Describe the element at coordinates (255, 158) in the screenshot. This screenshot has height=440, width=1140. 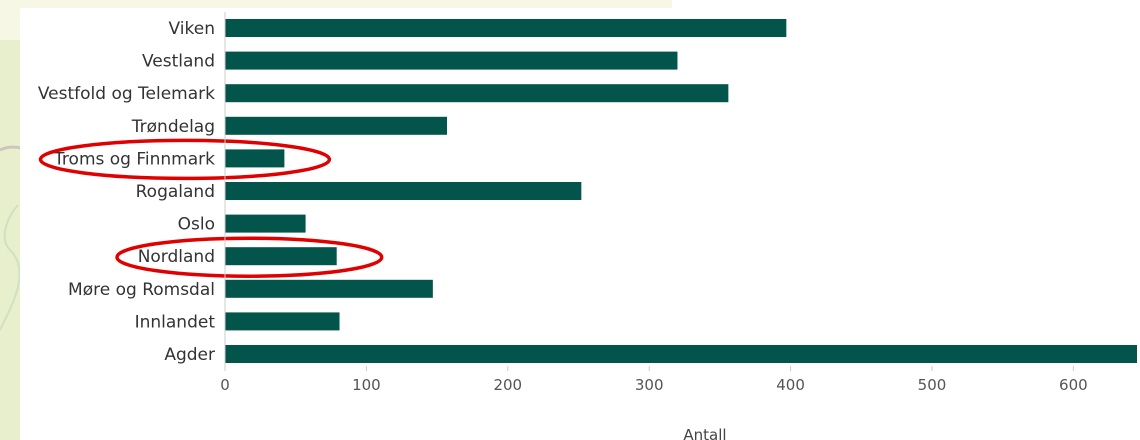
I see `bar-troms-og-finnmark` at that location.